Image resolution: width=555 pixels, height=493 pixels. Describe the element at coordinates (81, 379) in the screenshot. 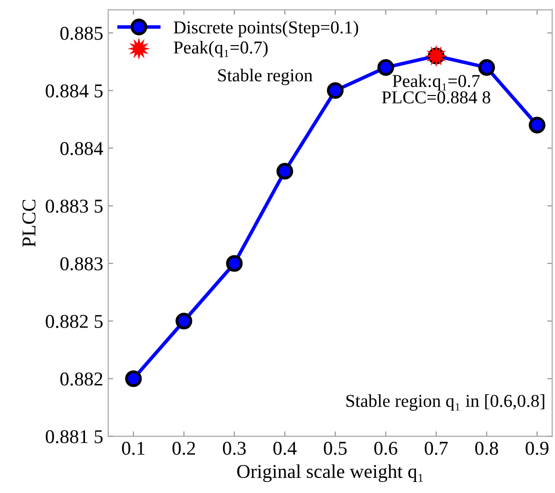

I see `y-tick-label: 0.882` at that location.